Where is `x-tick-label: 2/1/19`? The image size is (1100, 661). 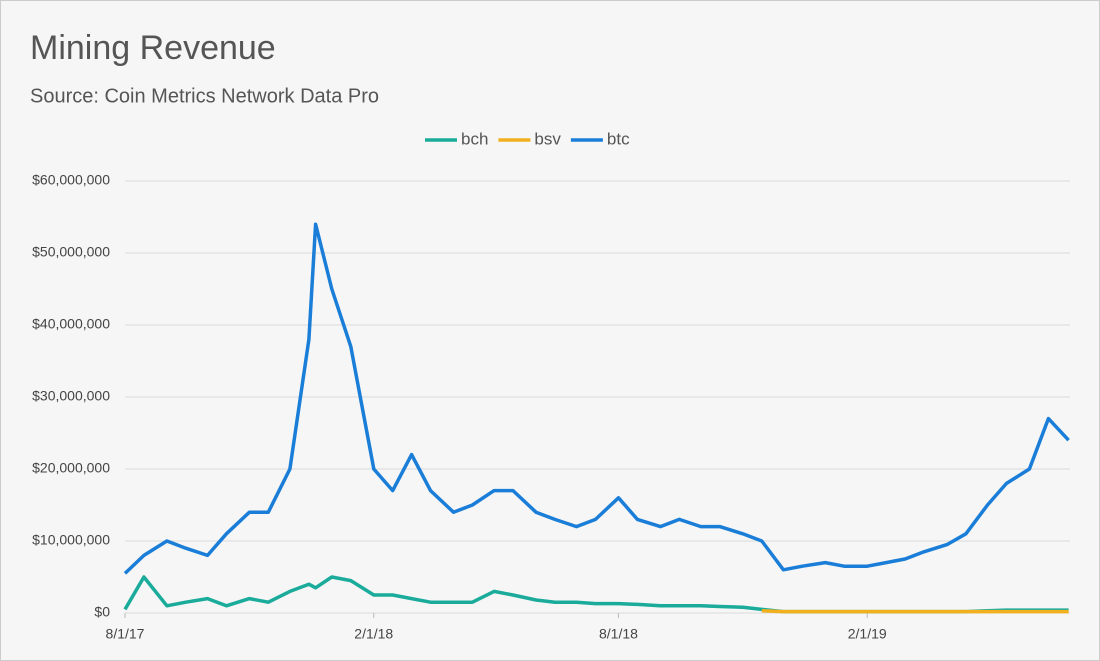 x-tick-label: 2/1/19 is located at coordinates (867, 634).